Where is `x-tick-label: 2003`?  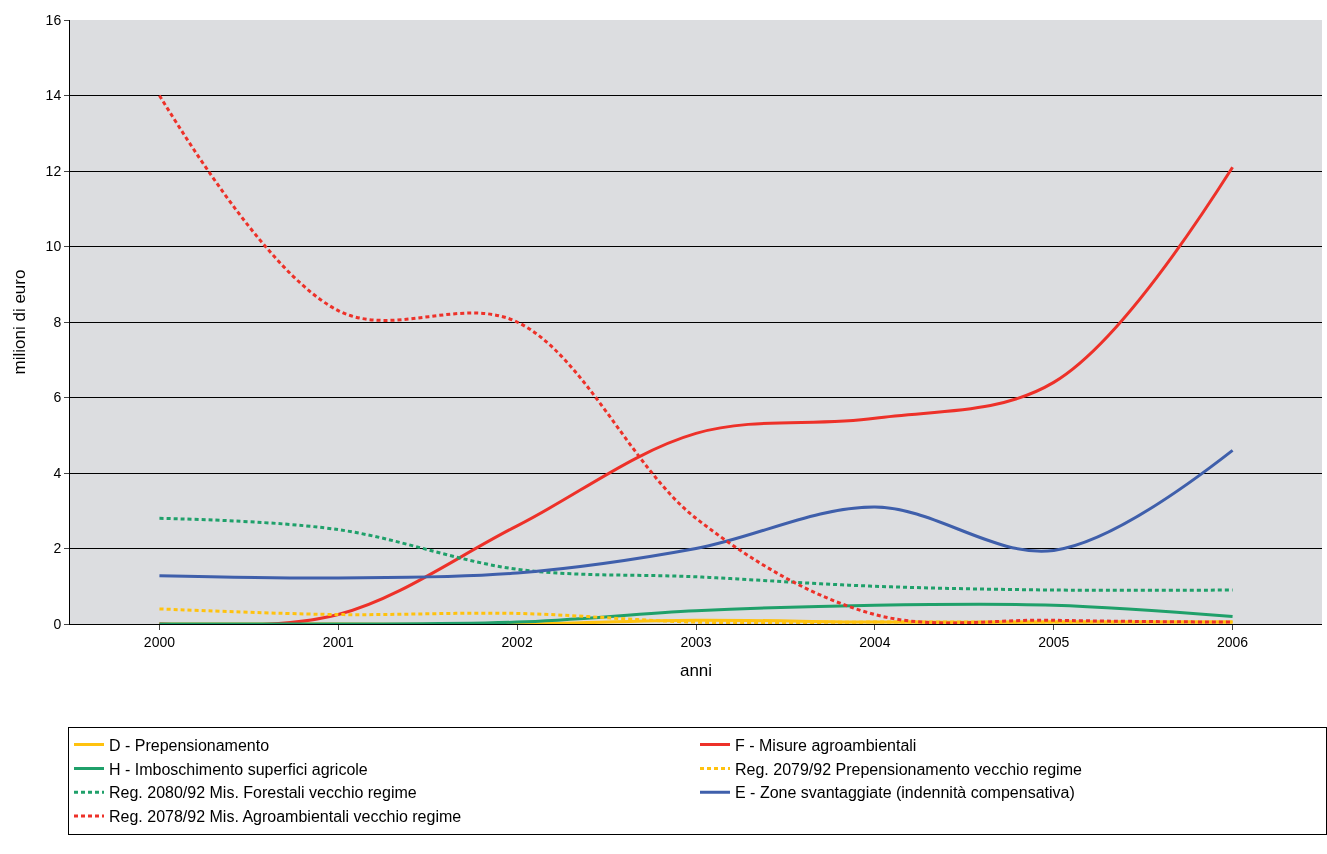 x-tick-label: 2003 is located at coordinates (696, 641).